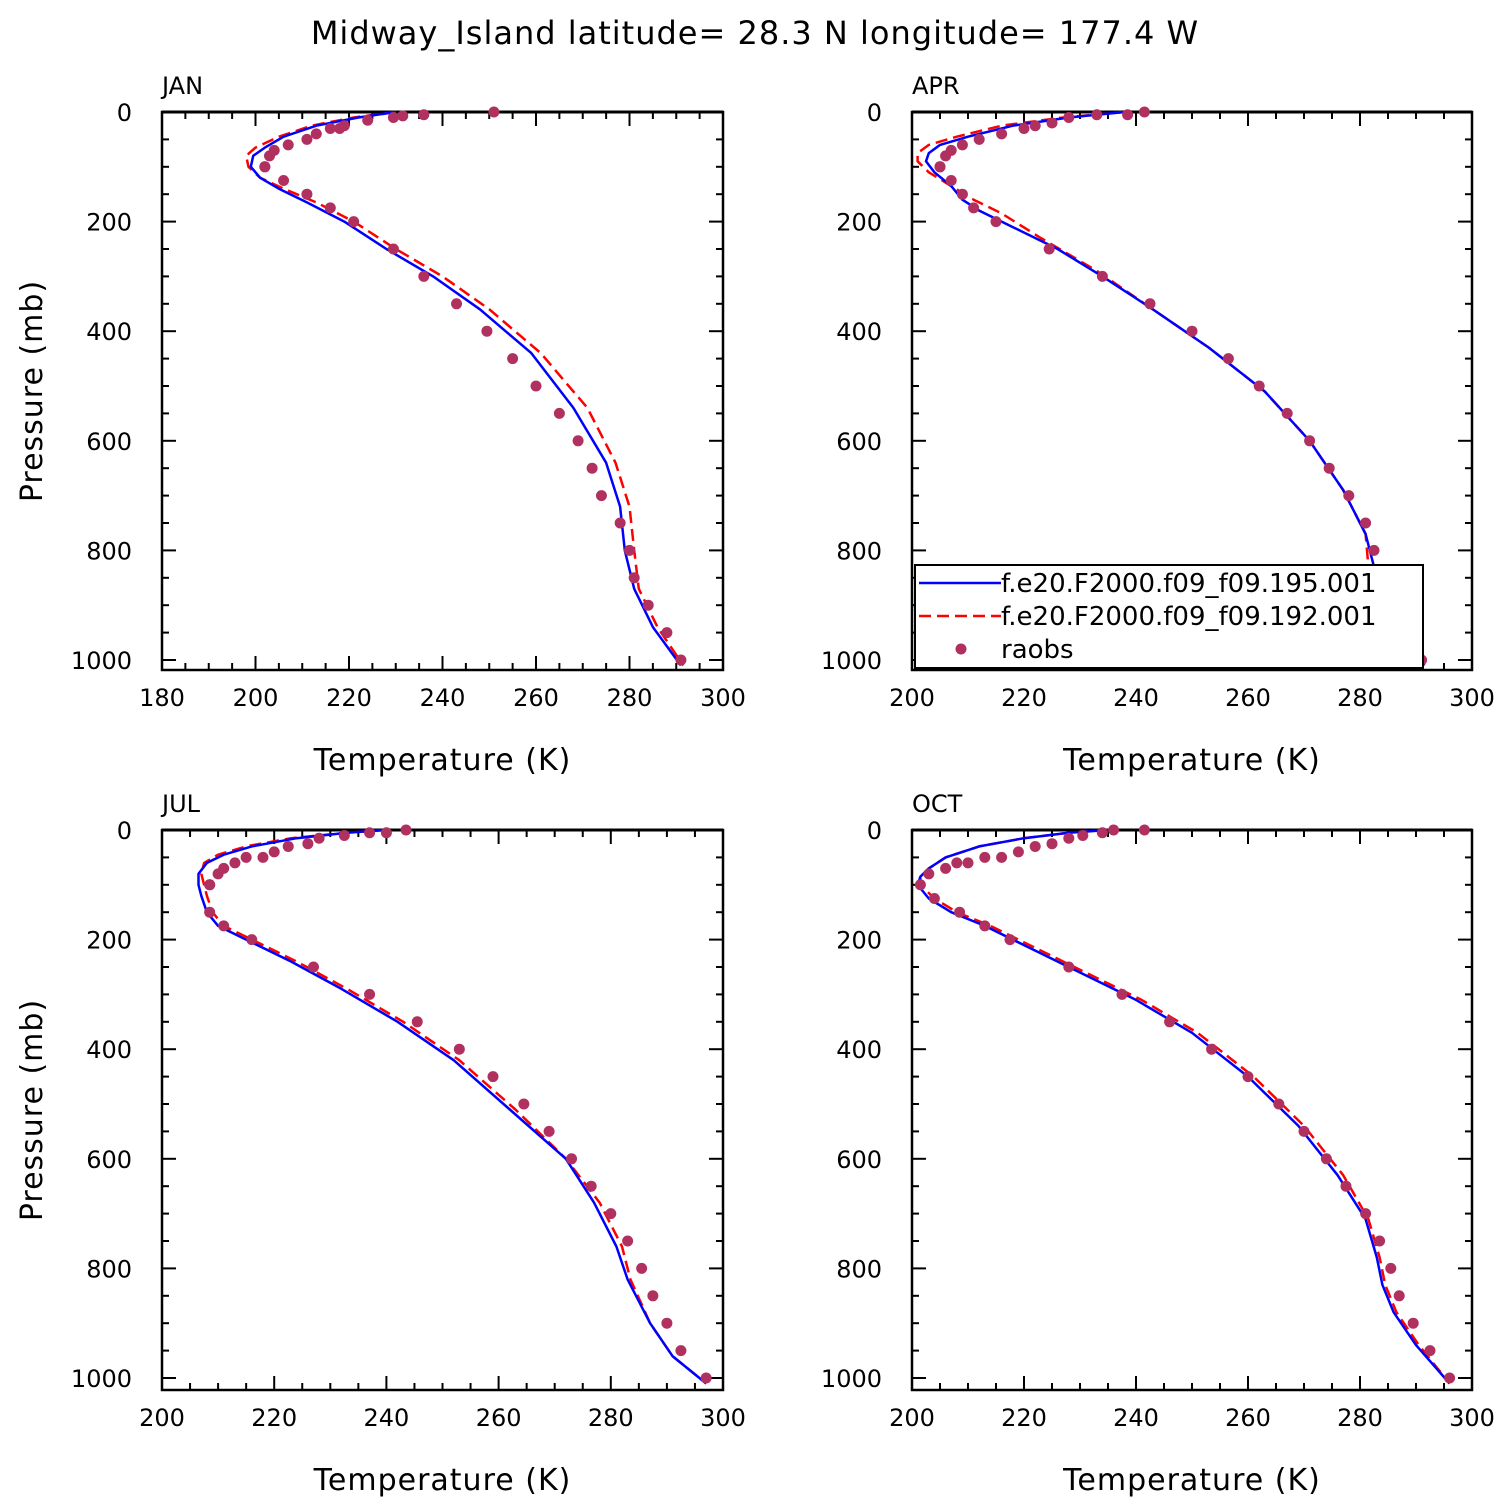  What do you see at coordinates (180, 804) in the screenshot?
I see `panel-label: JUL` at bounding box center [180, 804].